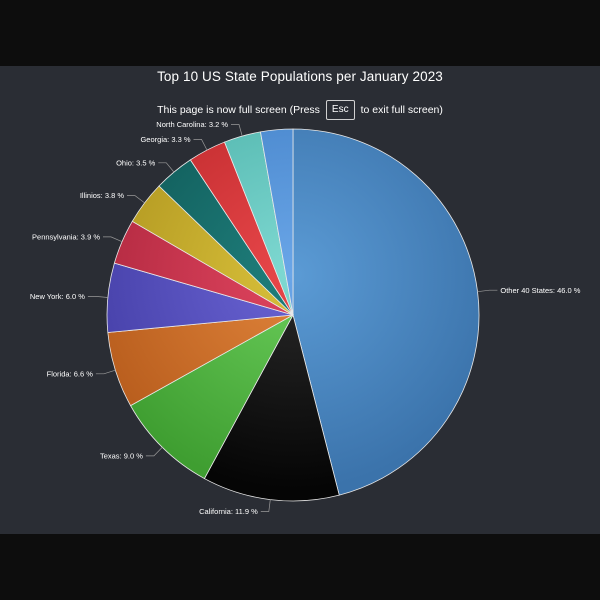 The height and width of the screenshot is (600, 600). Describe the element at coordinates (265, 505) in the screenshot. I see `connector-california` at that location.